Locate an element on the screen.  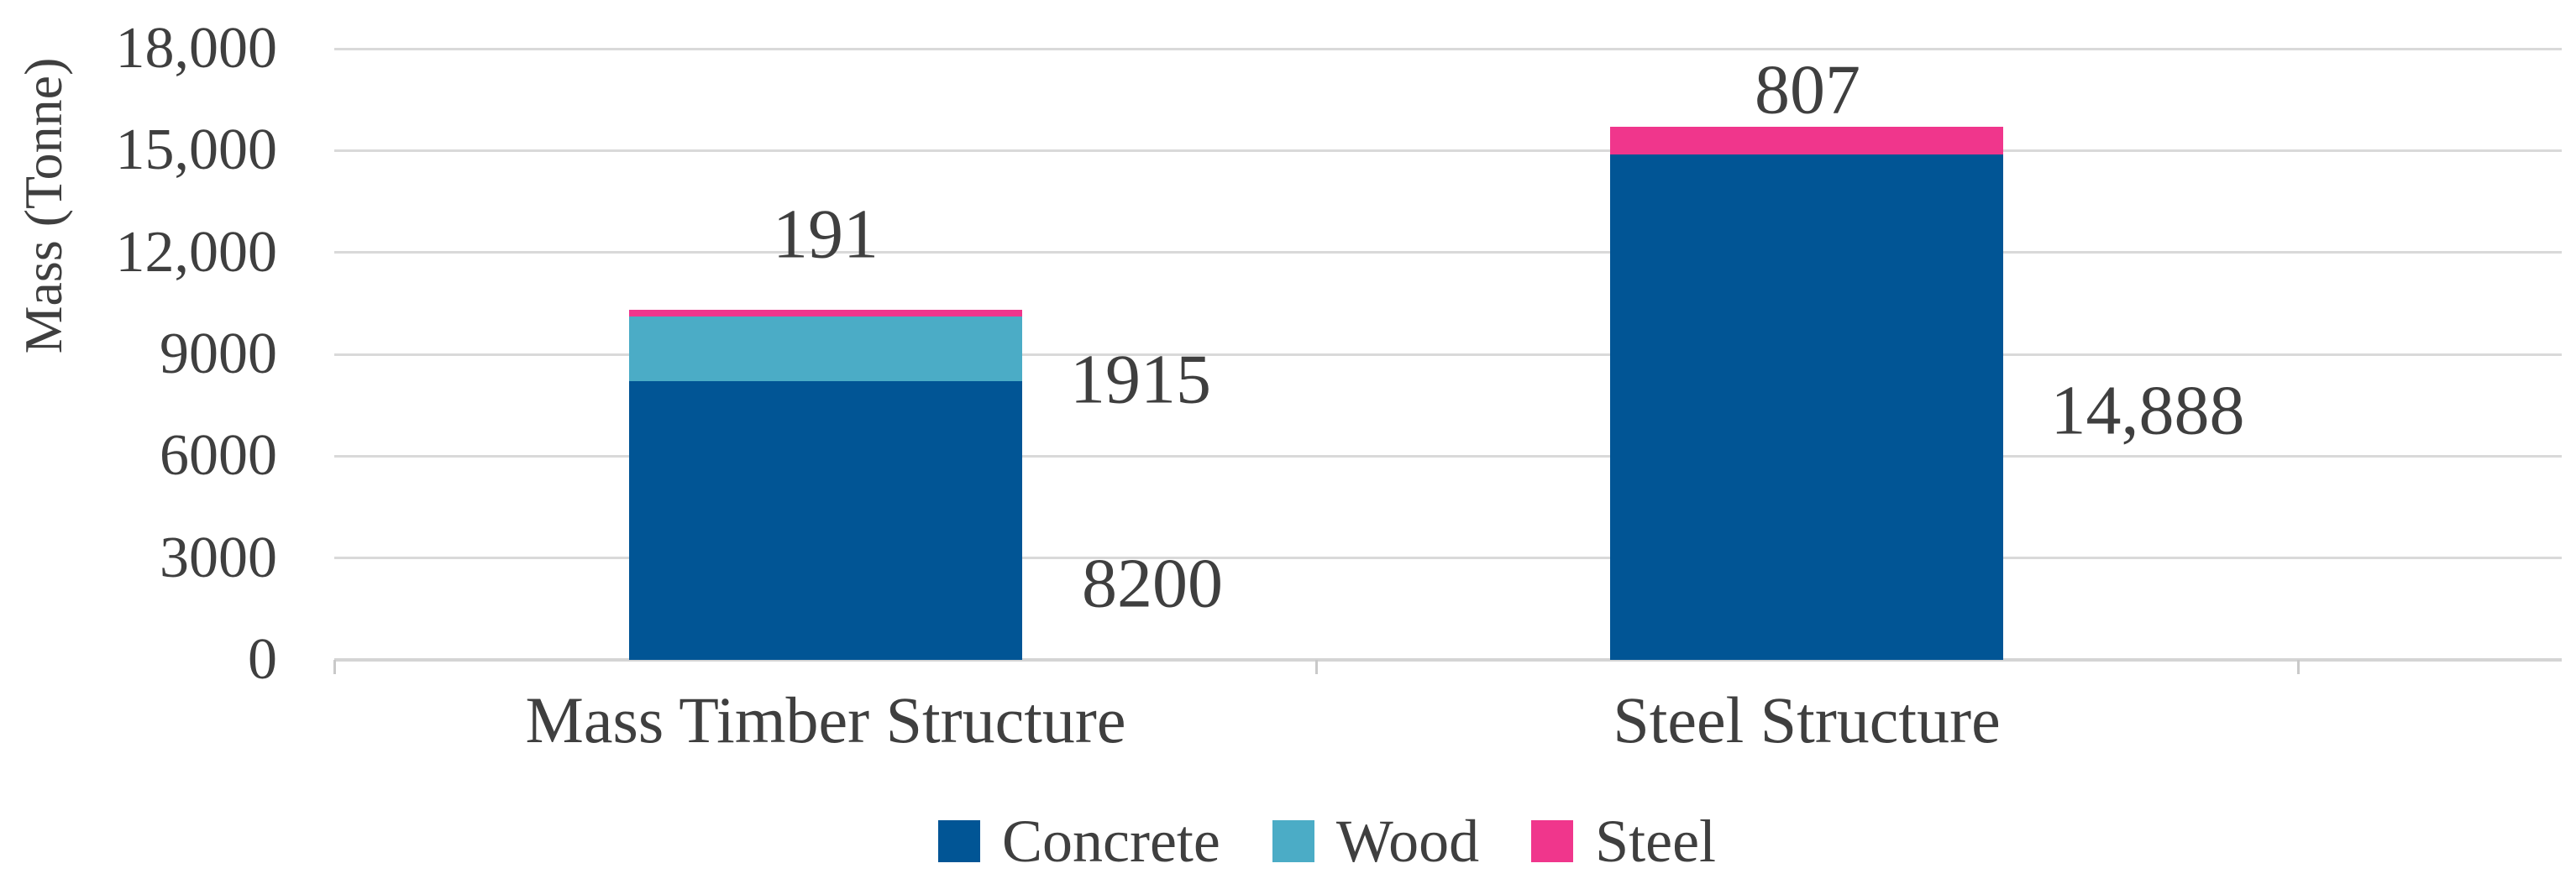
y-tick-label: 6000 is located at coordinates (218, 456).